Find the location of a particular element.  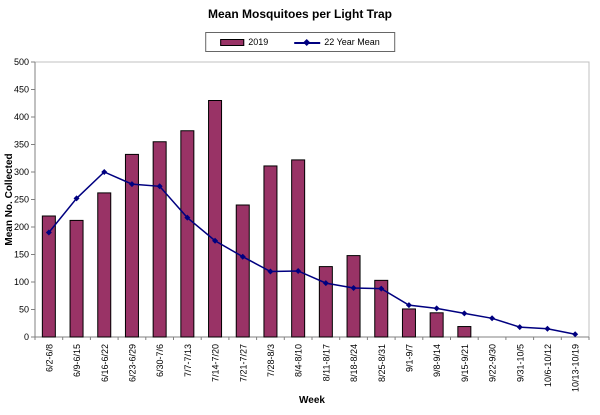

x-tick-label: 7/14-7/20 is located at coordinates (216, 363).